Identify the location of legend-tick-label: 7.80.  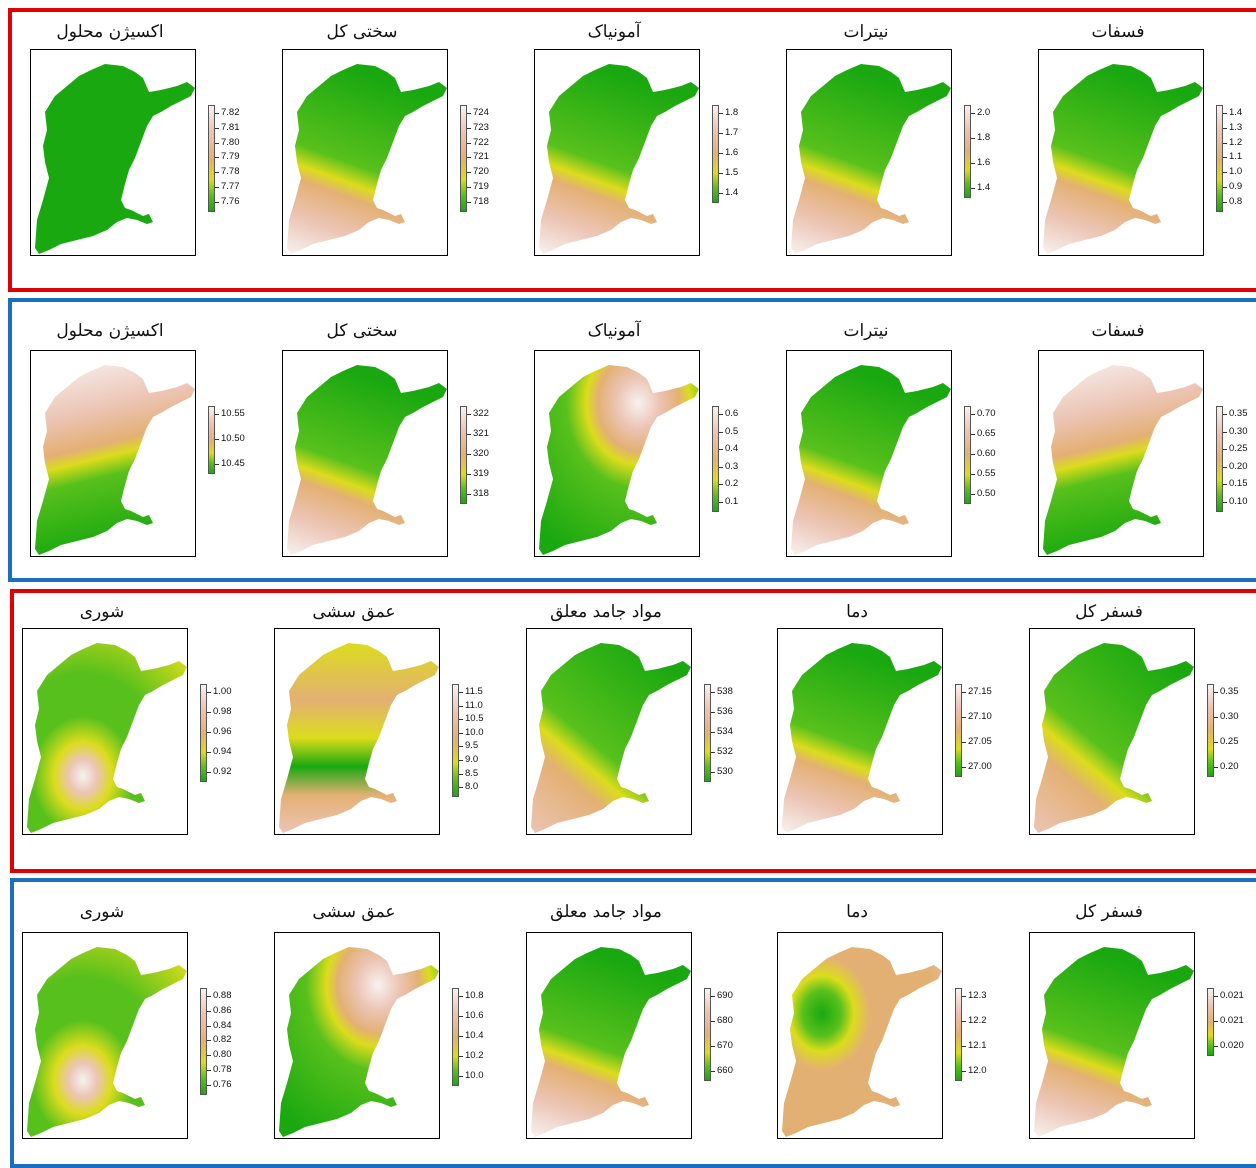
(230, 142).